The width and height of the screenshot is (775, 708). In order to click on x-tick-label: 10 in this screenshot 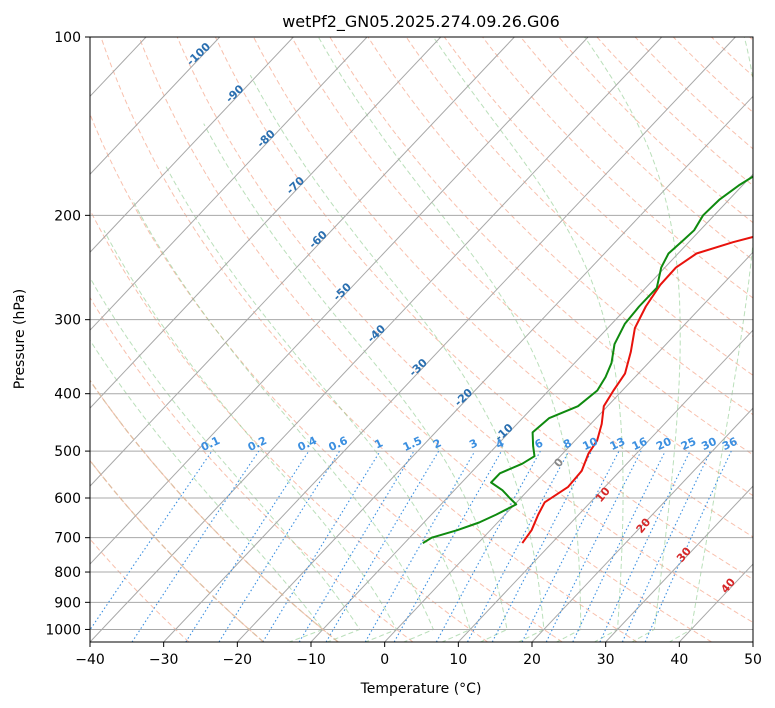, I will do `click(458, 660)`.